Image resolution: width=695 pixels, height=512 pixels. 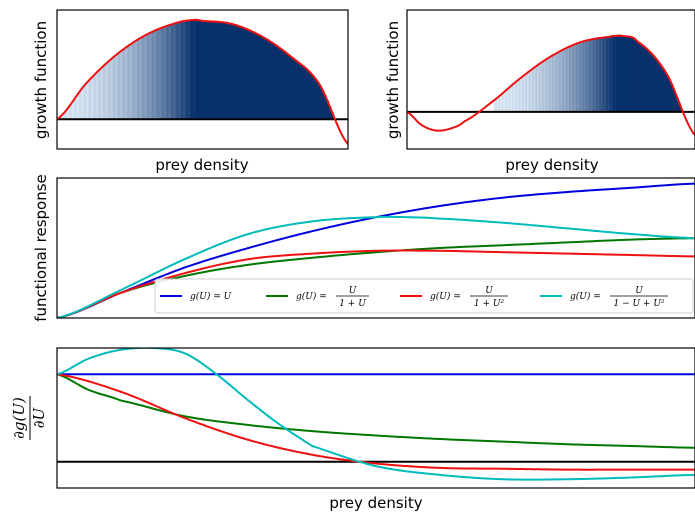 I want to click on y-axis-label-right: growth function, so click(x=393, y=80).